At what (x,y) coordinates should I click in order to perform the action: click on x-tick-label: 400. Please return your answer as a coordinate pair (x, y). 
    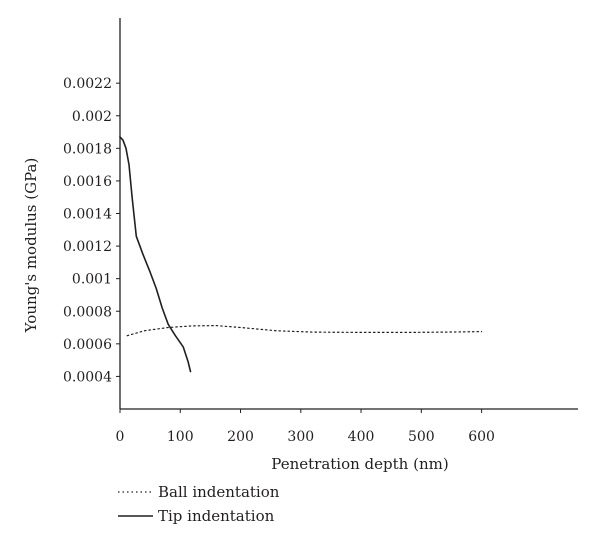
    Looking at the image, I should click on (361, 437).